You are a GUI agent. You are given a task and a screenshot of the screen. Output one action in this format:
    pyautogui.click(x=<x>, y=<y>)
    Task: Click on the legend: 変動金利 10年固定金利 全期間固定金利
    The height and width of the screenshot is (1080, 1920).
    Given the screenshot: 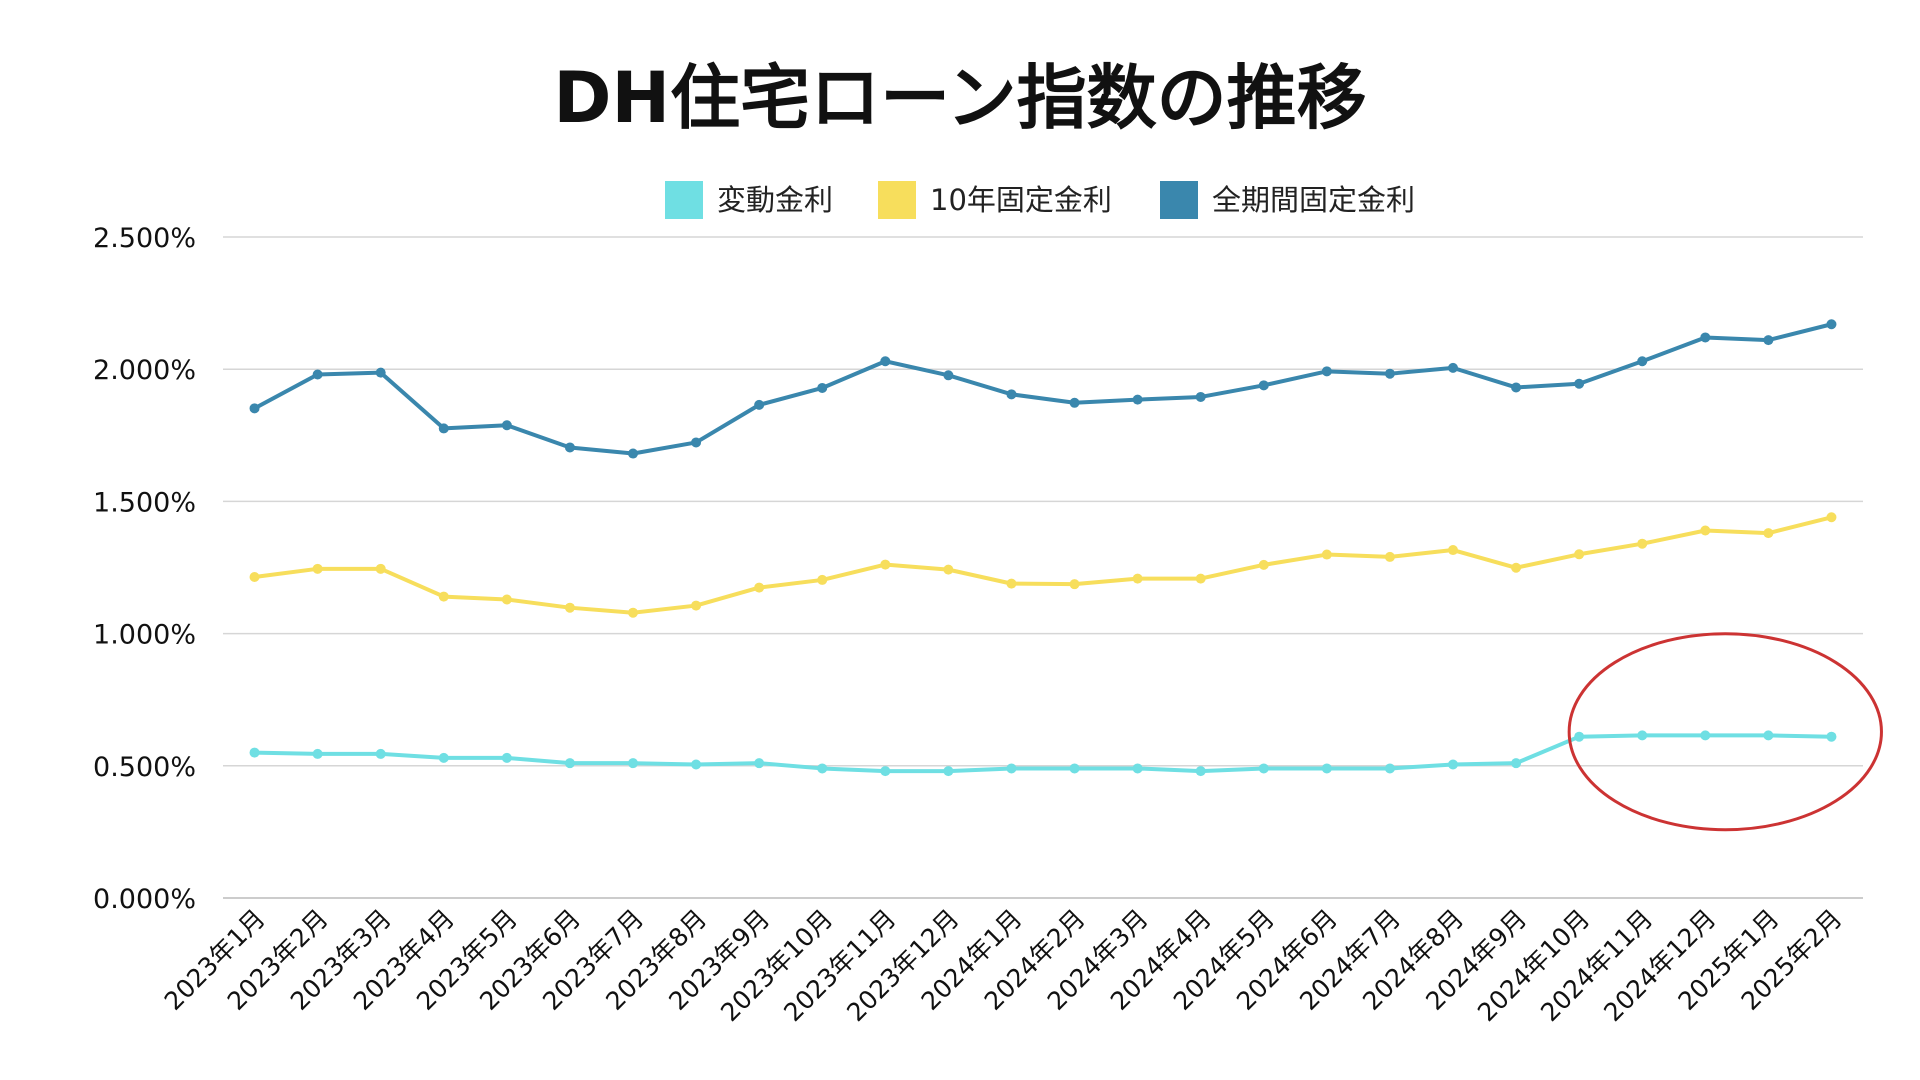 What is the action you would take?
    pyautogui.click(x=1040, y=200)
    